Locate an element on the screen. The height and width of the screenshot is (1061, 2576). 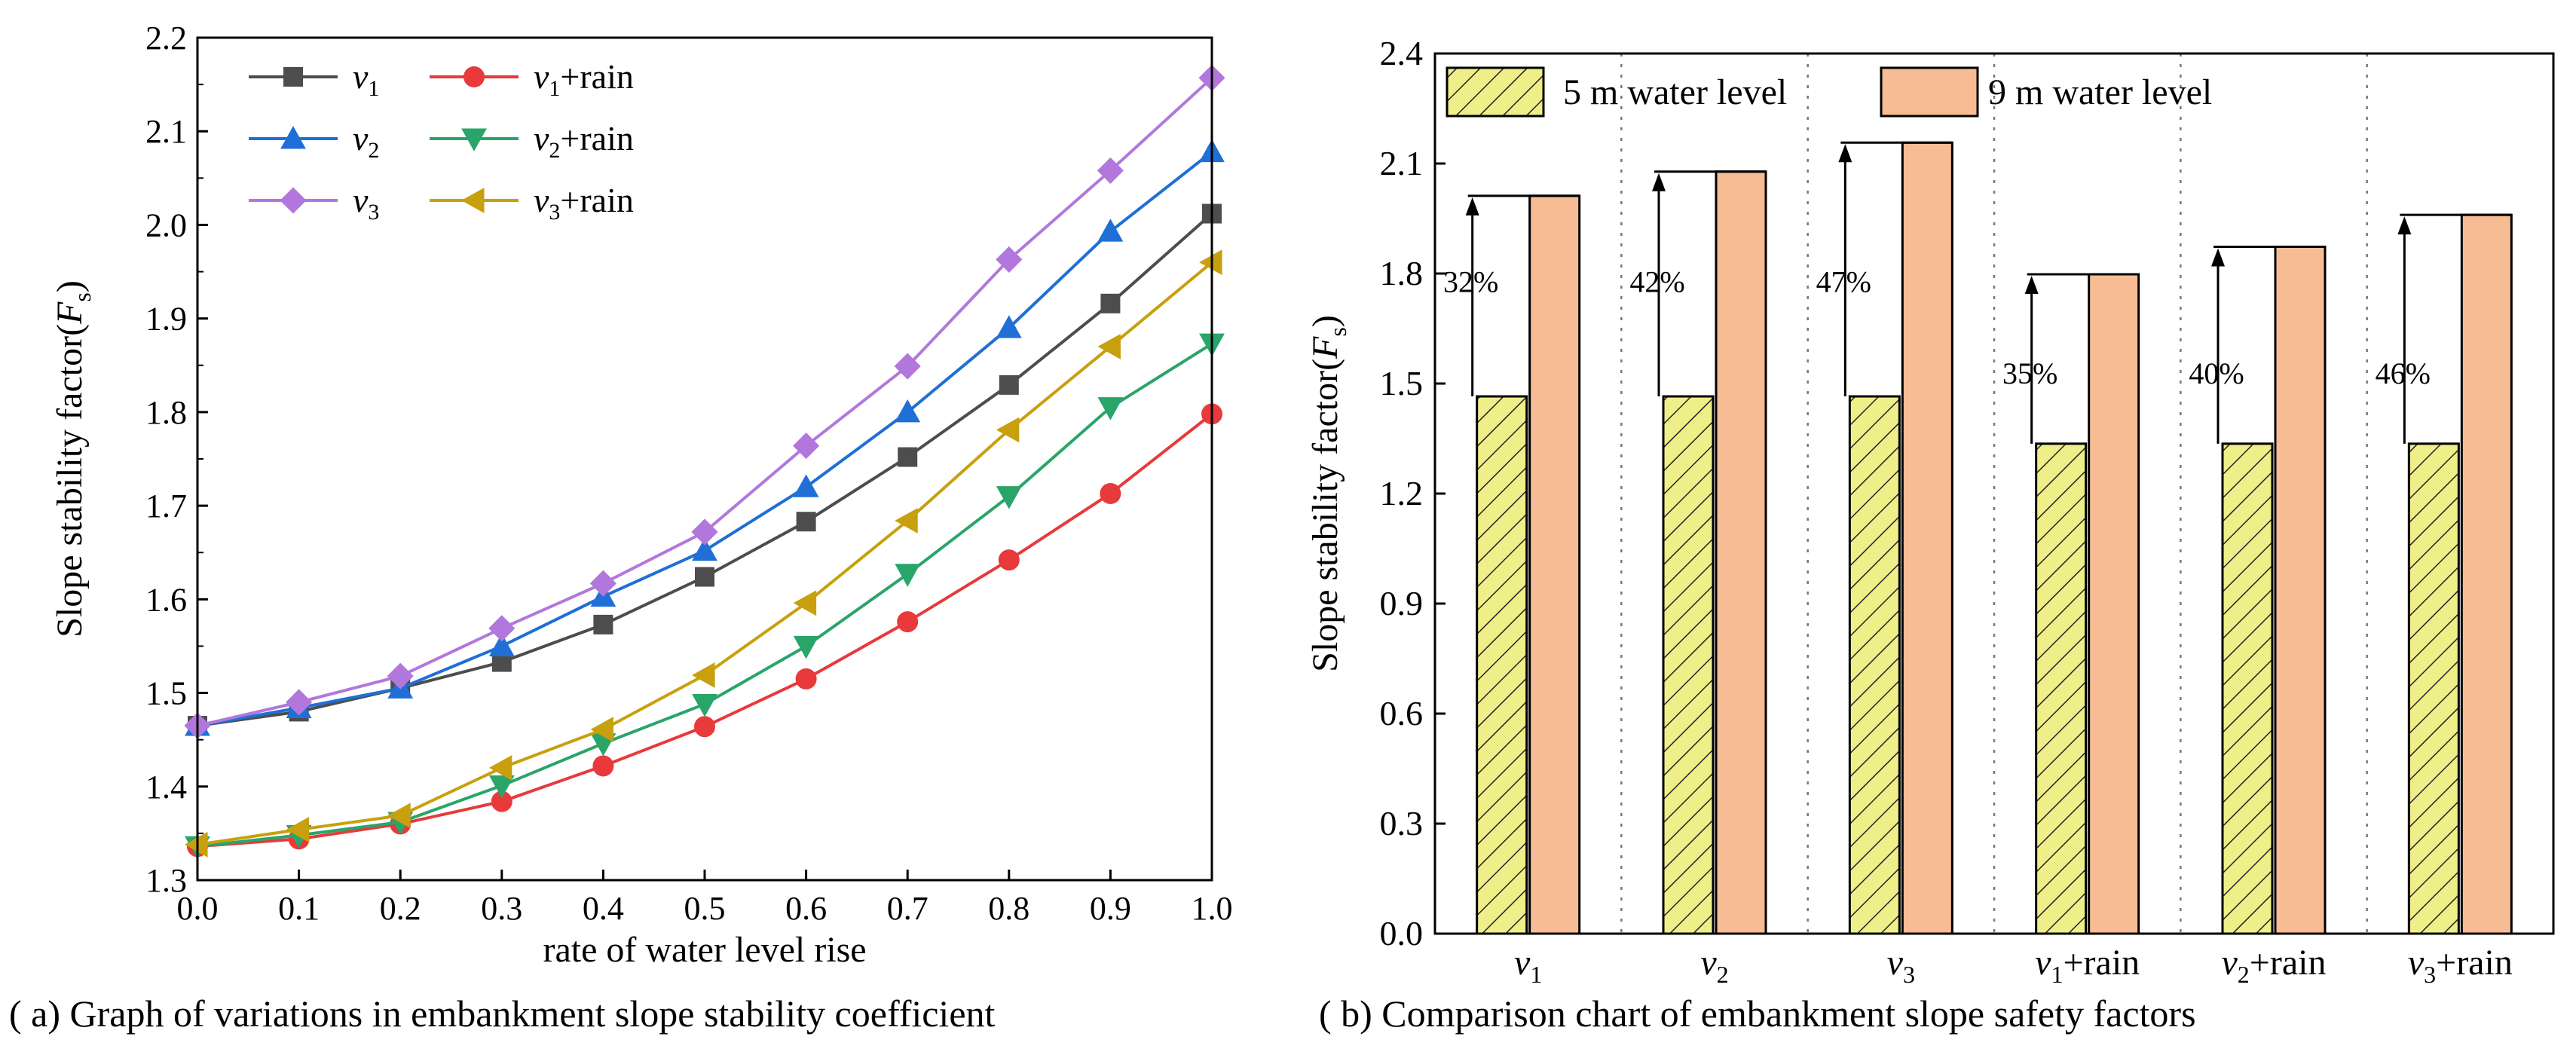
legend-label-5m: 5 m water level is located at coordinates (1675, 92).